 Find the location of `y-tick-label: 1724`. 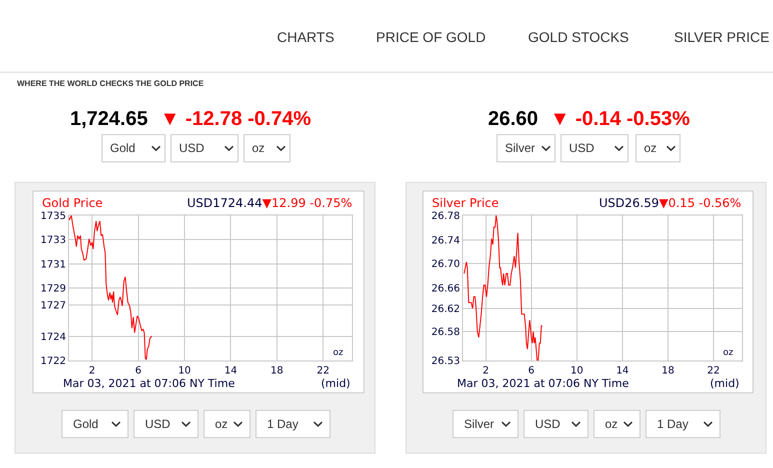

y-tick-label: 1724 is located at coordinates (53, 337).